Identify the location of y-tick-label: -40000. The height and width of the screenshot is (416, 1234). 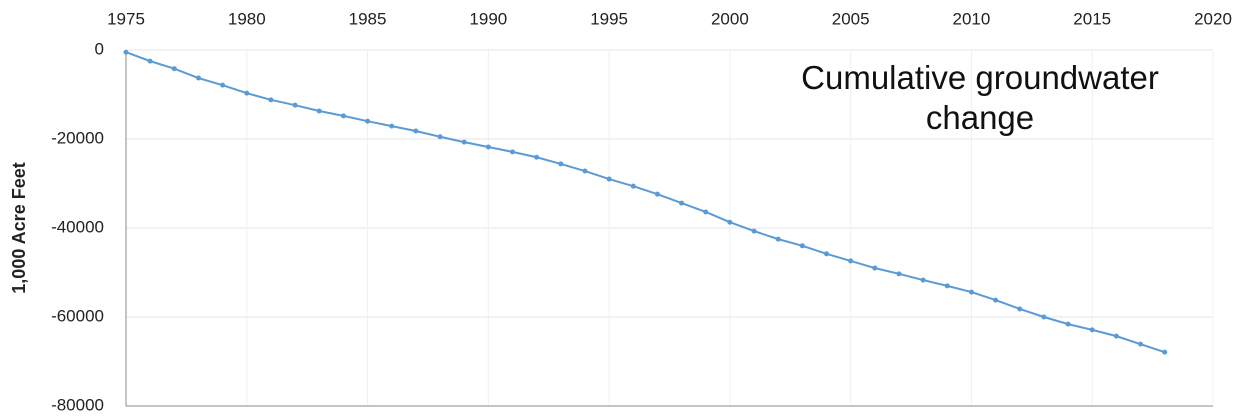
(77, 226).